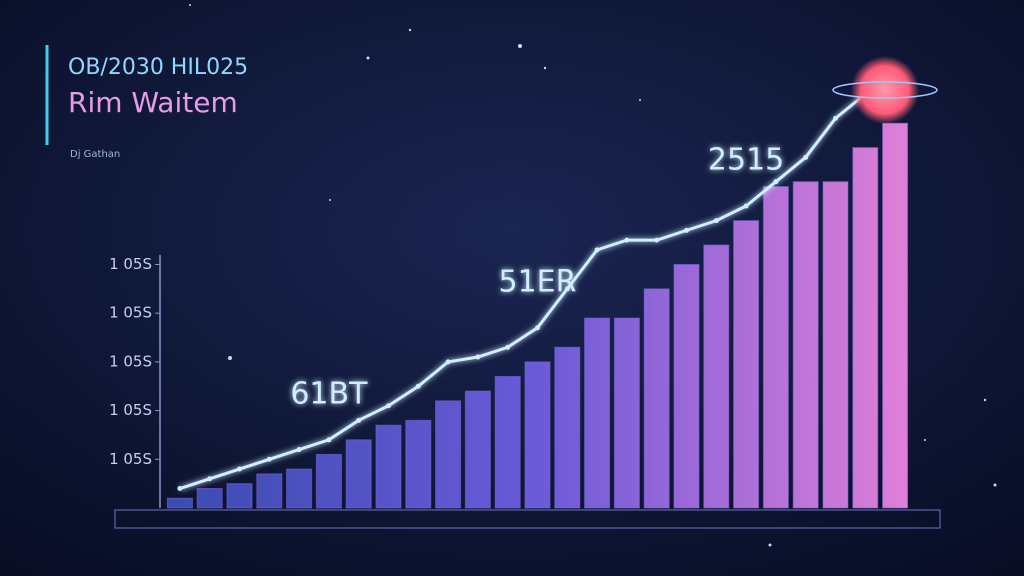 This screenshot has width=1024, height=576. I want to click on subtitle: Rim Waitem, so click(153, 102).